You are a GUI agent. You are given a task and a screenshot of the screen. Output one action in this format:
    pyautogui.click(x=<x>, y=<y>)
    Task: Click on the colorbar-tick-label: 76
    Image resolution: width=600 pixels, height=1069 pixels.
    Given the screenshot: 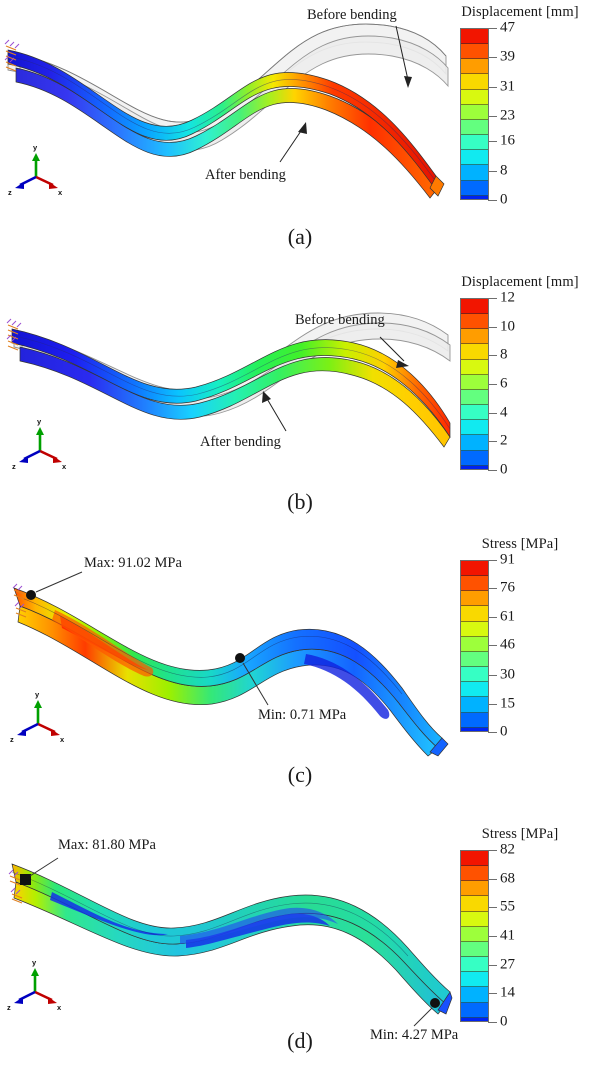 What is the action you would take?
    pyautogui.click(x=507, y=587)
    